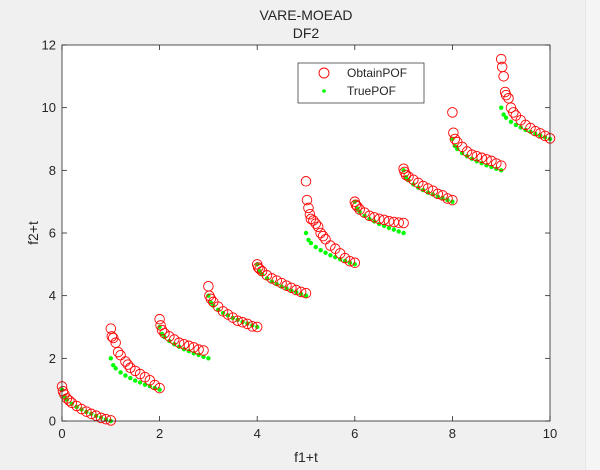  What do you see at coordinates (257, 433) in the screenshot?
I see `x-tick-label: 4` at bounding box center [257, 433].